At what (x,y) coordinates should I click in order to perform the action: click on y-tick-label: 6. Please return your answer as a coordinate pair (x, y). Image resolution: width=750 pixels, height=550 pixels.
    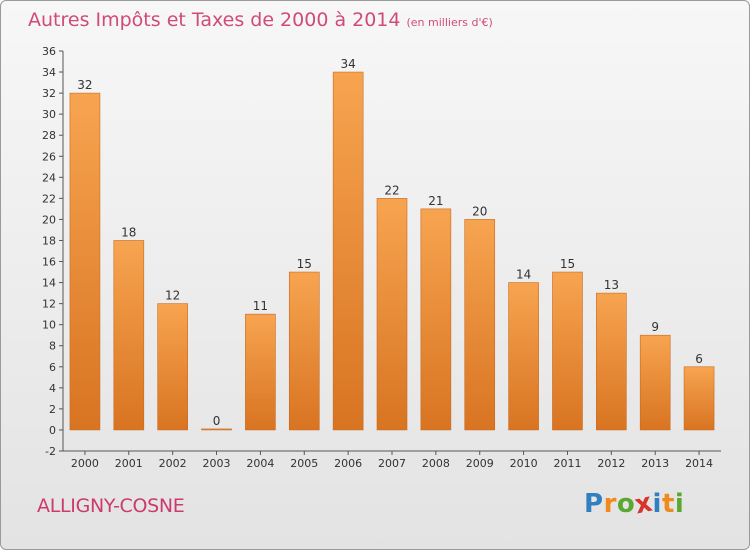
    Looking at the image, I should click on (52, 367).